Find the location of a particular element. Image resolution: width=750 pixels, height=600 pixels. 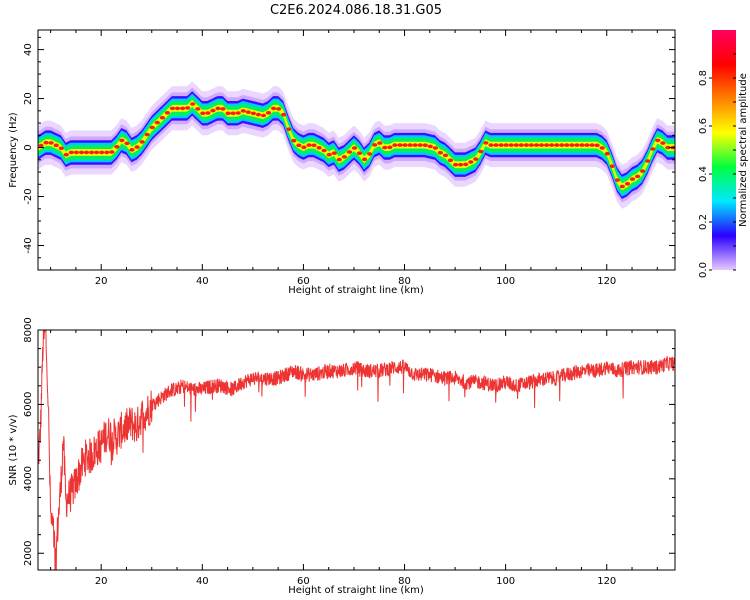

colorbar-tick-label: 0.6 is located at coordinates (703, 126).